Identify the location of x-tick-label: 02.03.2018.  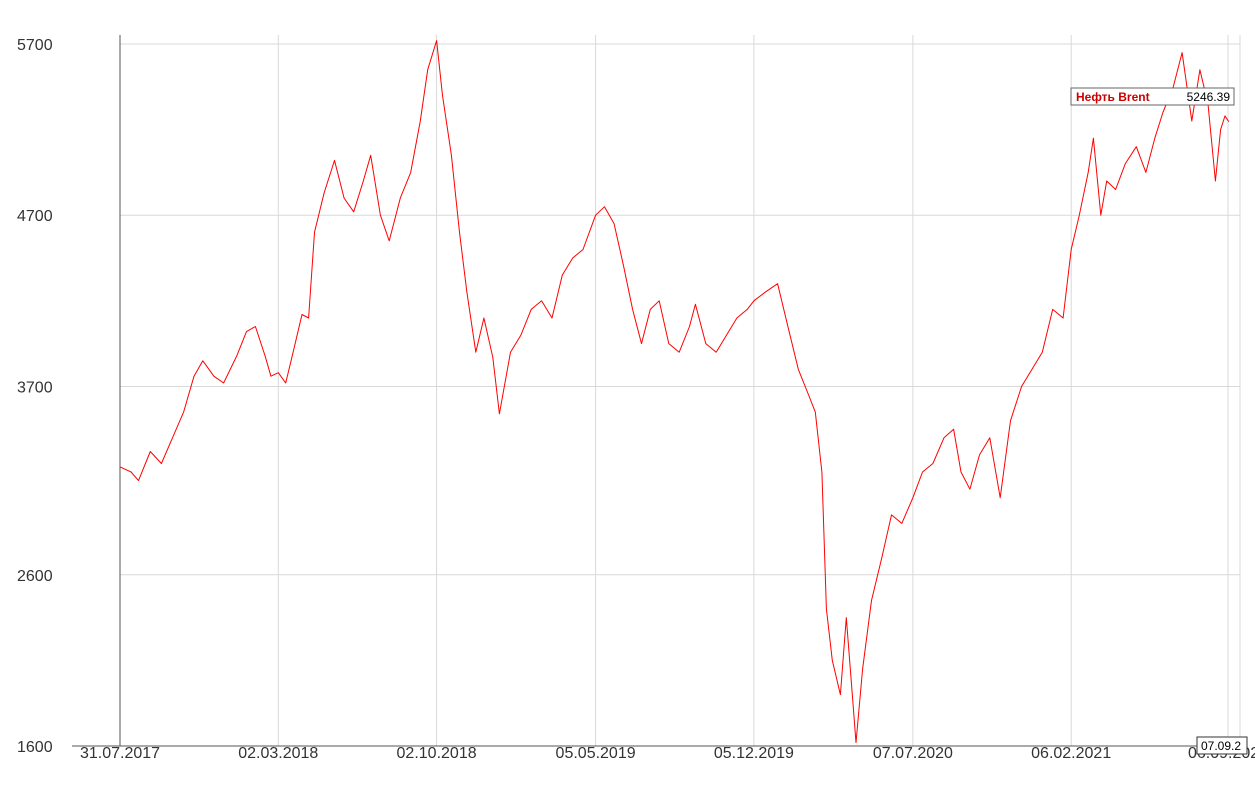
(278, 753).